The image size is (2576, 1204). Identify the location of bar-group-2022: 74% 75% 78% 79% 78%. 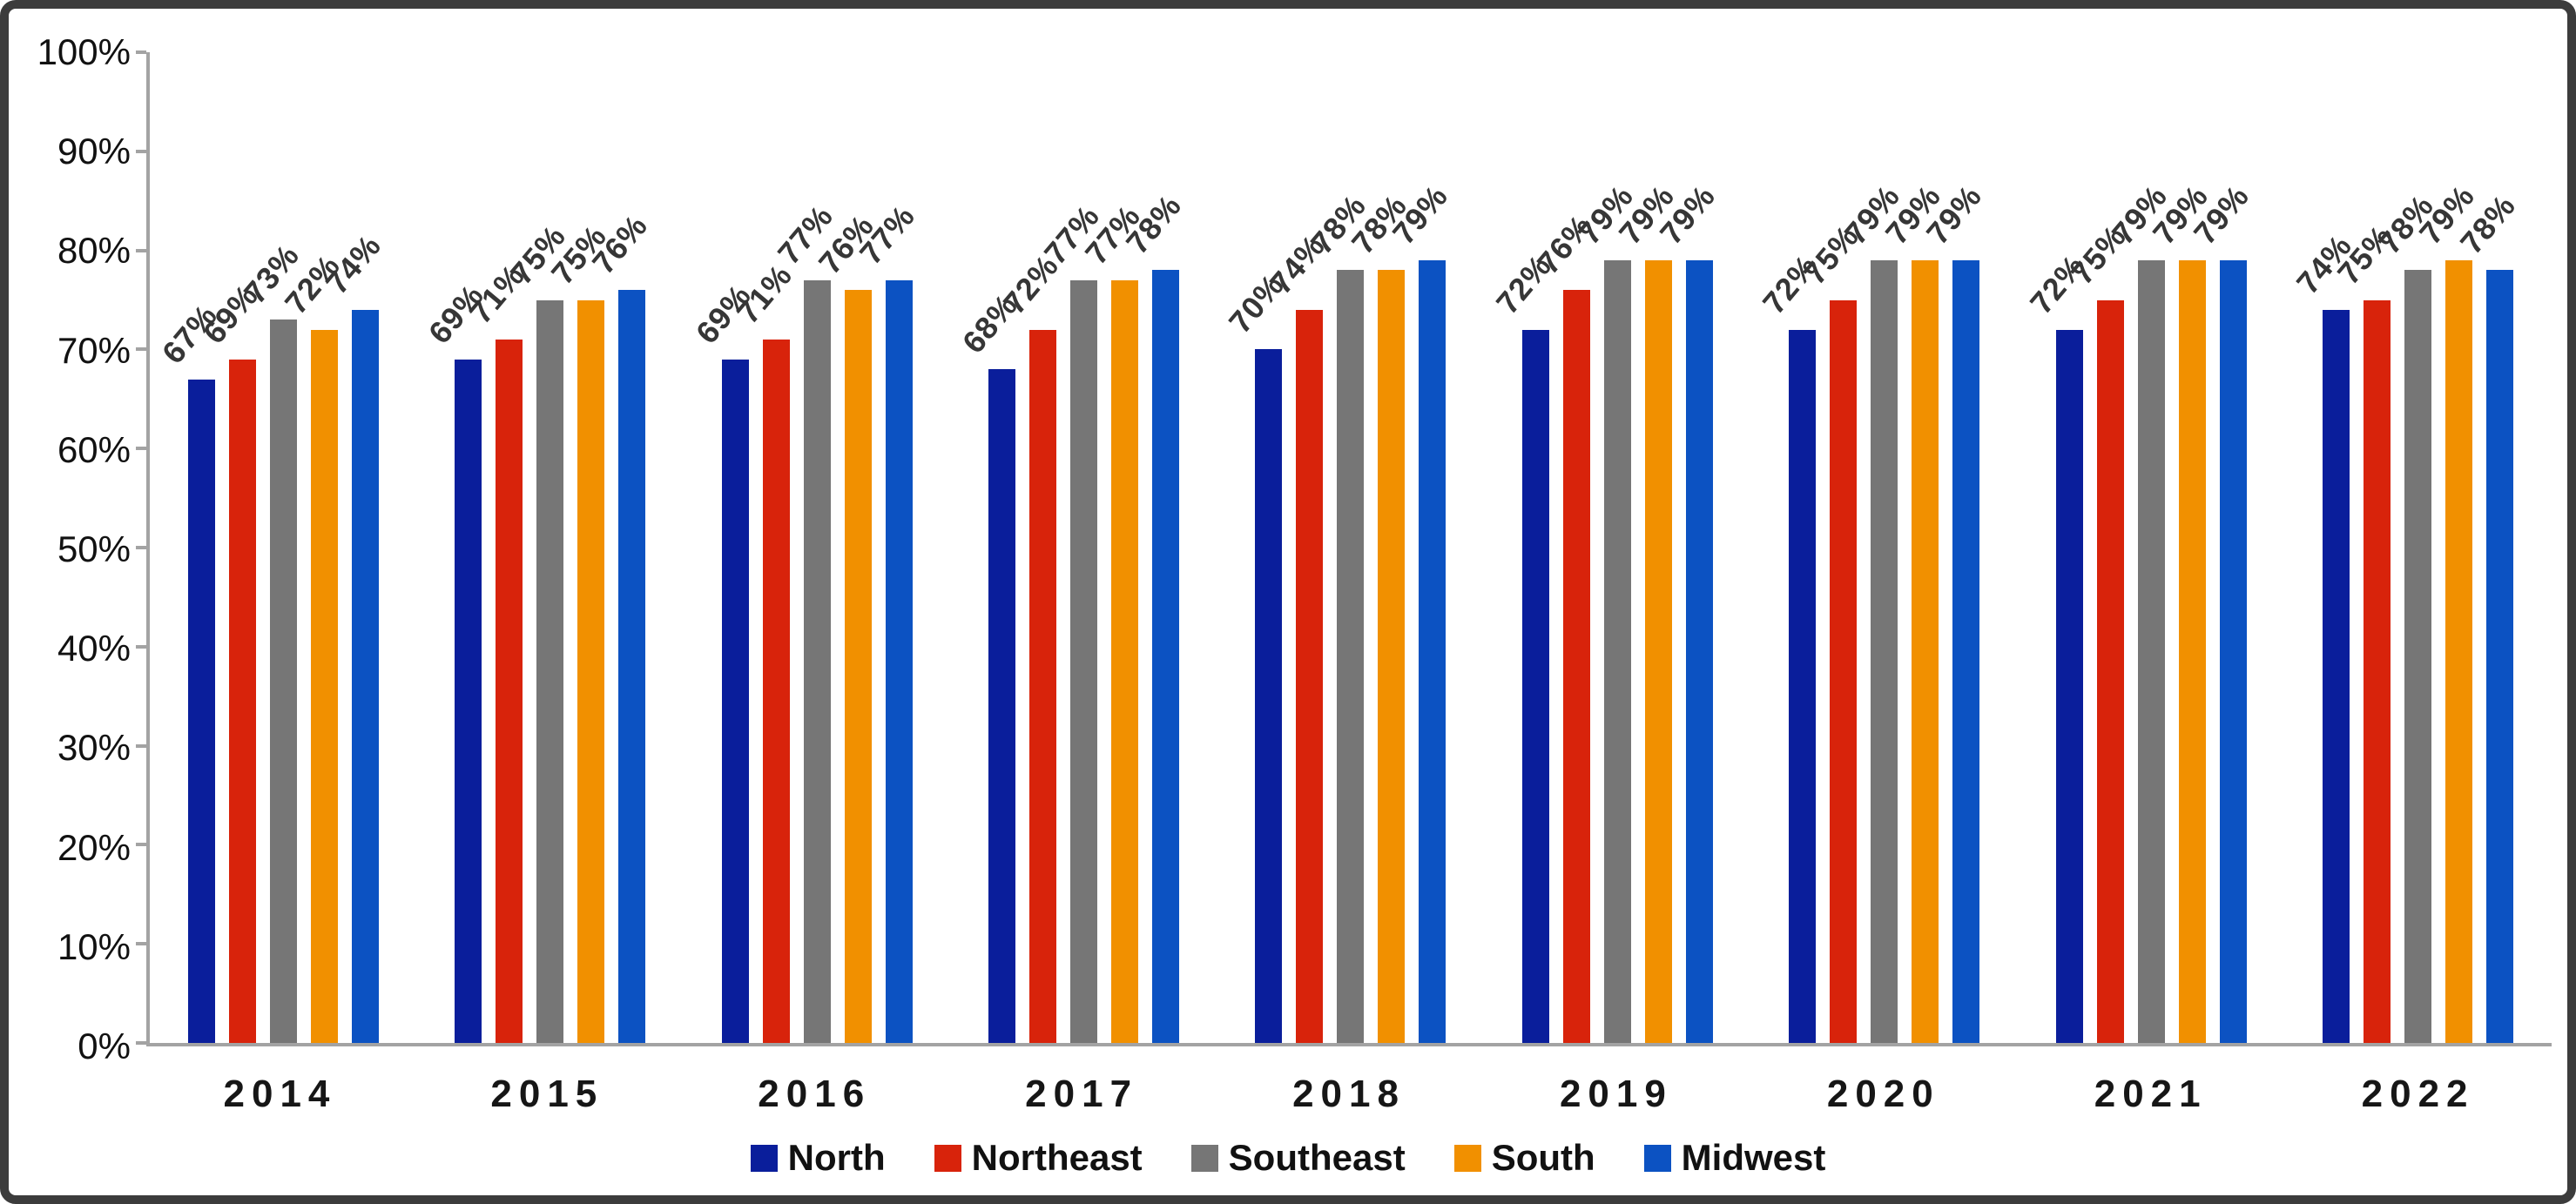
(2418, 547).